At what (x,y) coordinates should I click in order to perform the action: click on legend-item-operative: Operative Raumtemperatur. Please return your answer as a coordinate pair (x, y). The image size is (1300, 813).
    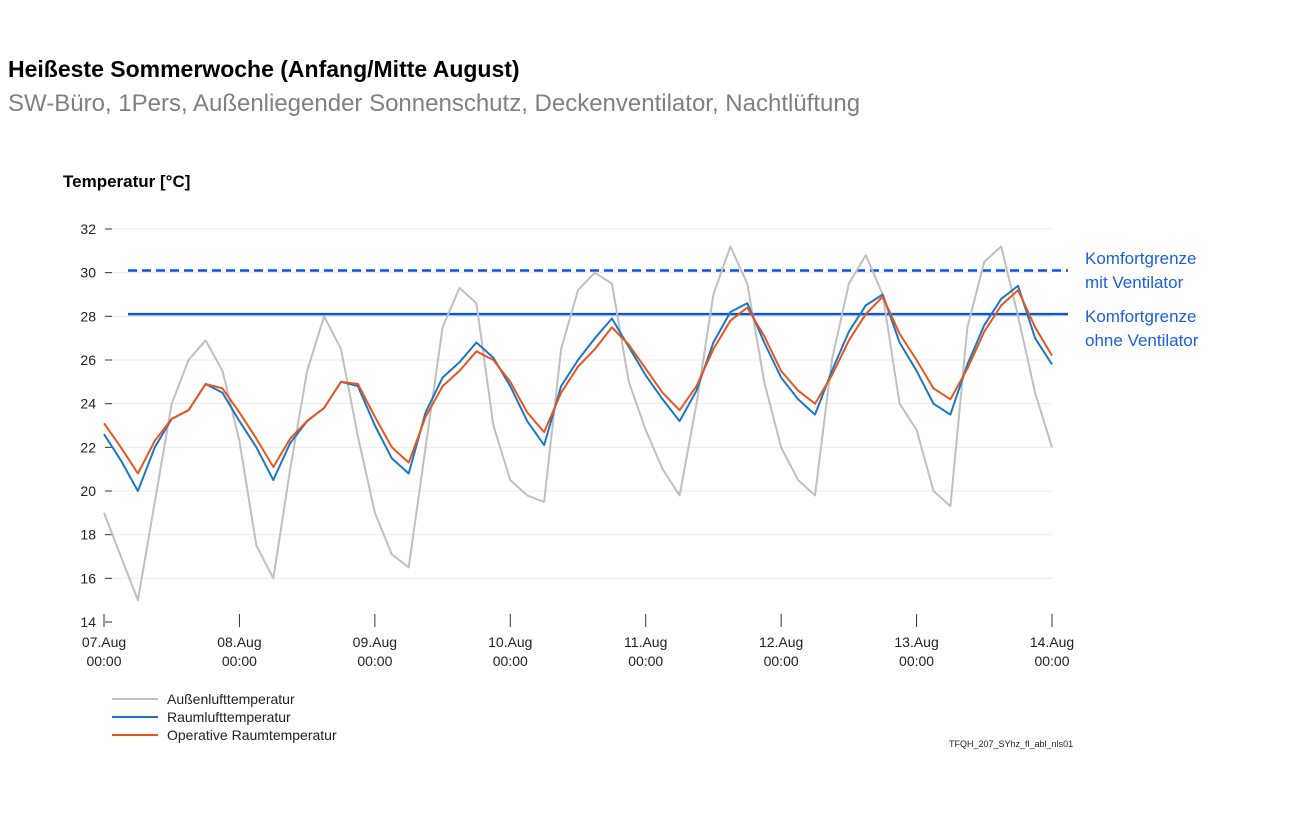
    Looking at the image, I should click on (224, 735).